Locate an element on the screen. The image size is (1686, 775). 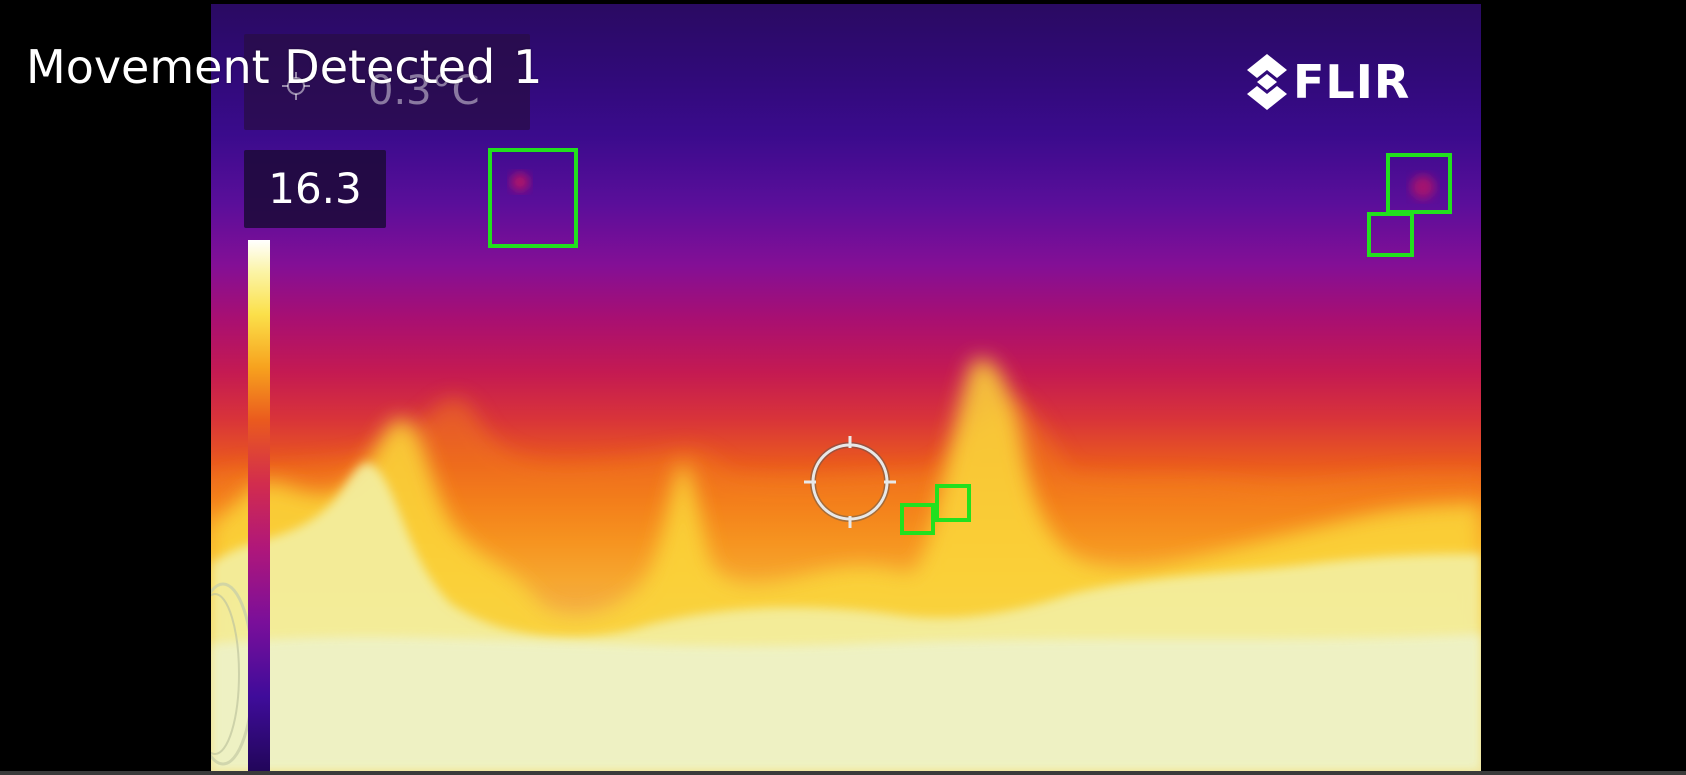
spot-temperature-readout: 0.3°C is located at coordinates (424, 91).